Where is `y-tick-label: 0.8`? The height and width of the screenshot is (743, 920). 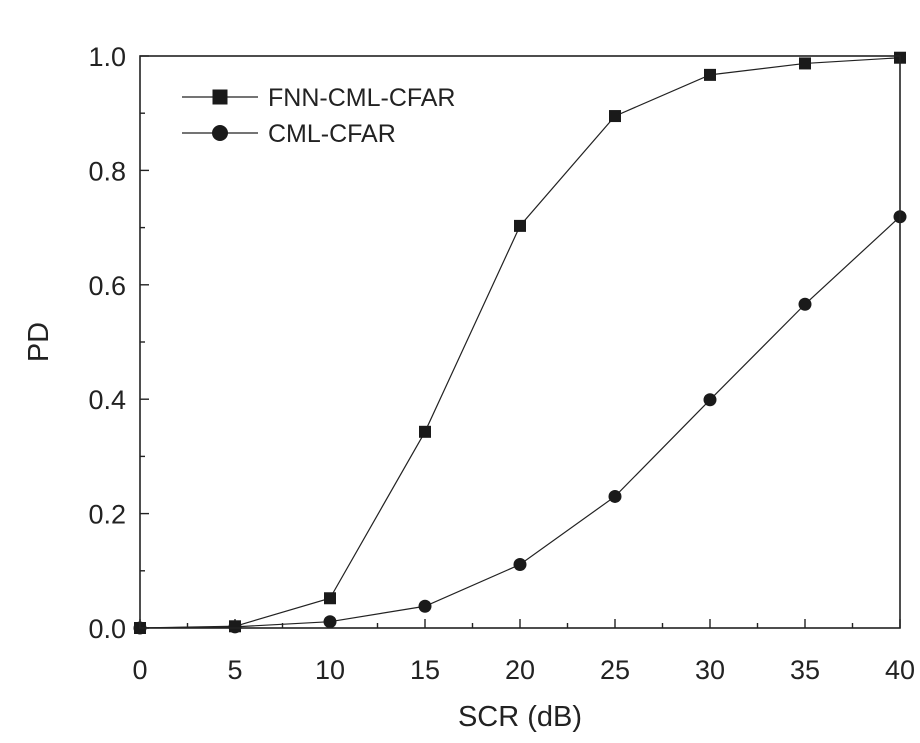 y-tick-label: 0.8 is located at coordinates (107, 171).